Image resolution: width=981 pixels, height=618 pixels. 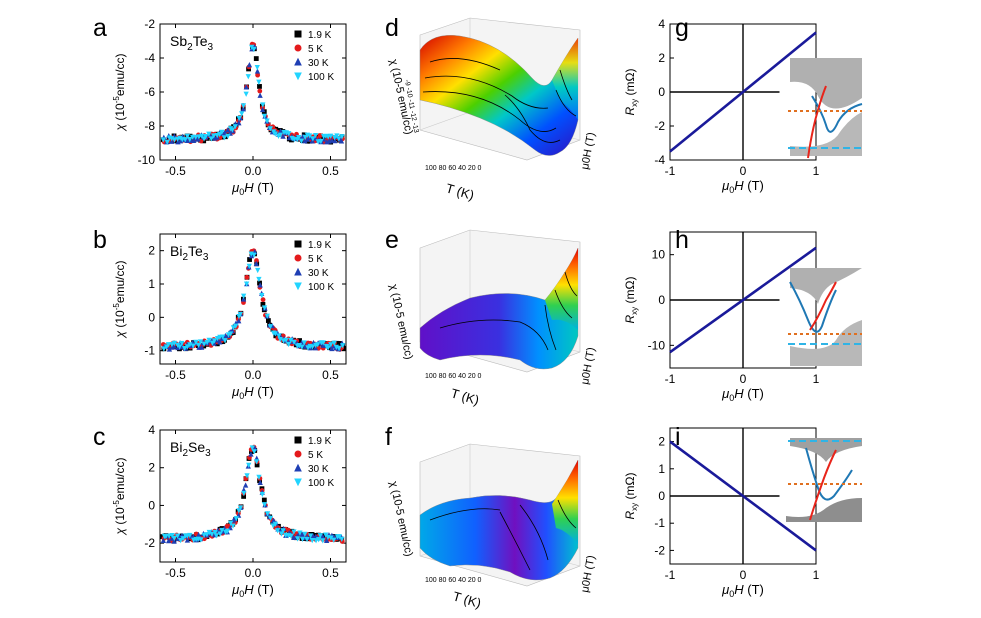 What do you see at coordinates (147, 160) in the screenshot?
I see `panel-a-ytick-label: -10` at bounding box center [147, 160].